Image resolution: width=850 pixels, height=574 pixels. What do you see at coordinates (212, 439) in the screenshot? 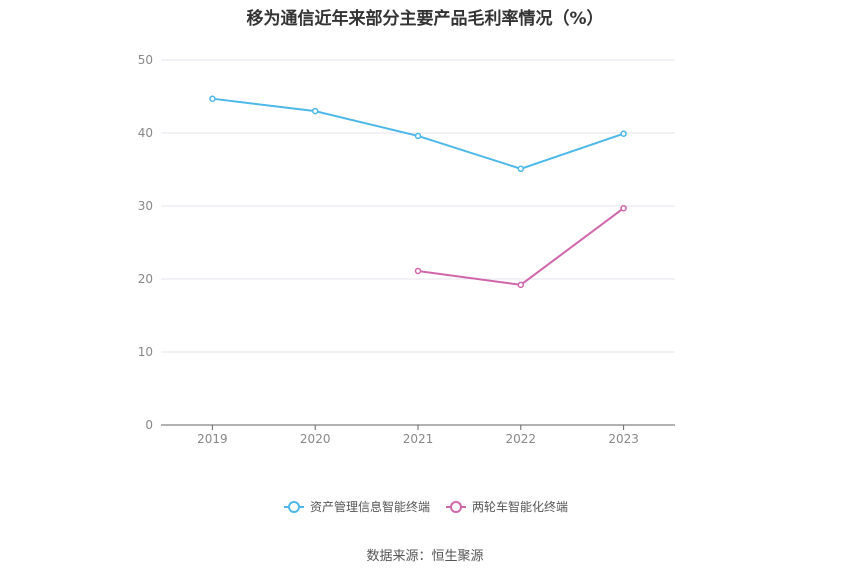
I see `x-tick-label: 2019` at bounding box center [212, 439].